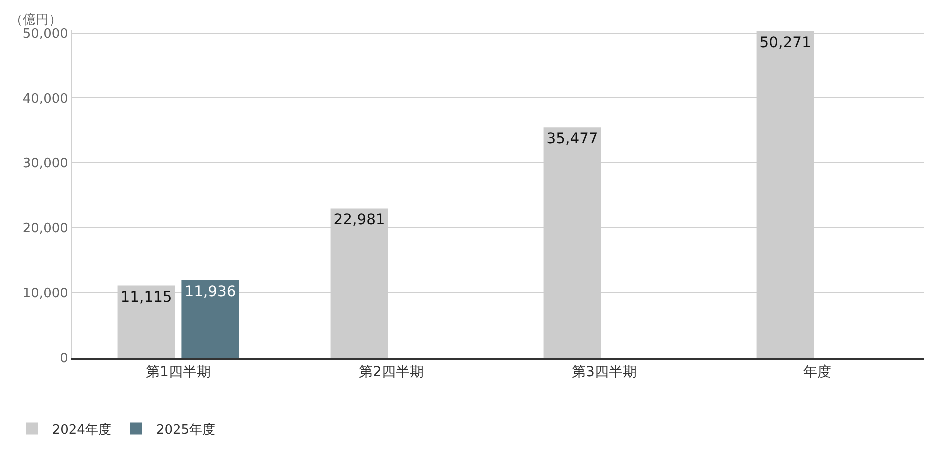  Describe the element at coordinates (186, 430) in the screenshot. I see `legend-label: 2025年度` at that location.